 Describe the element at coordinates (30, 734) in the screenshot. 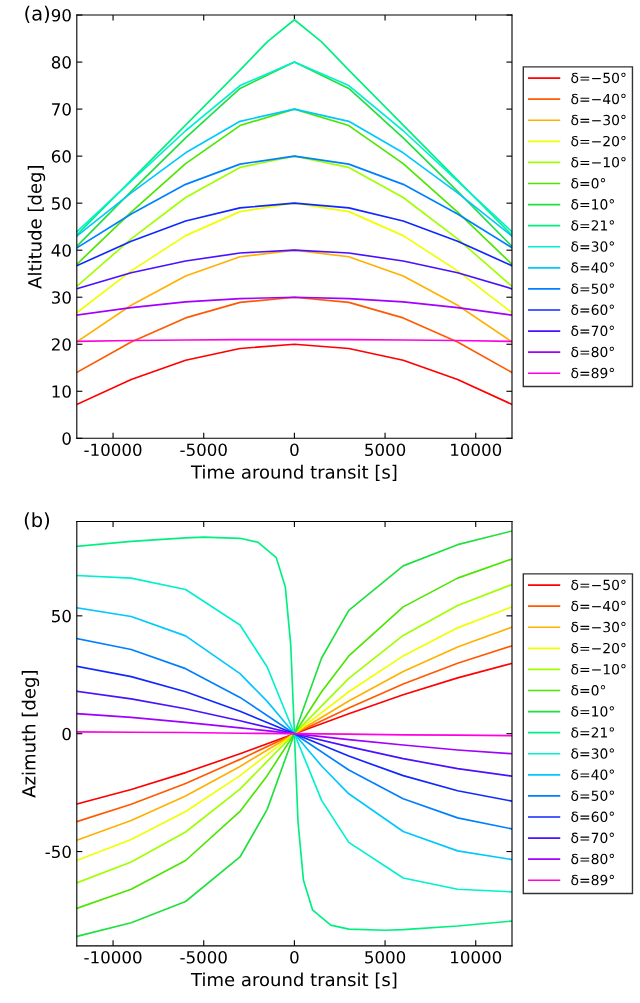

I see `y-axis-title: Azimuth [deg]` at that location.